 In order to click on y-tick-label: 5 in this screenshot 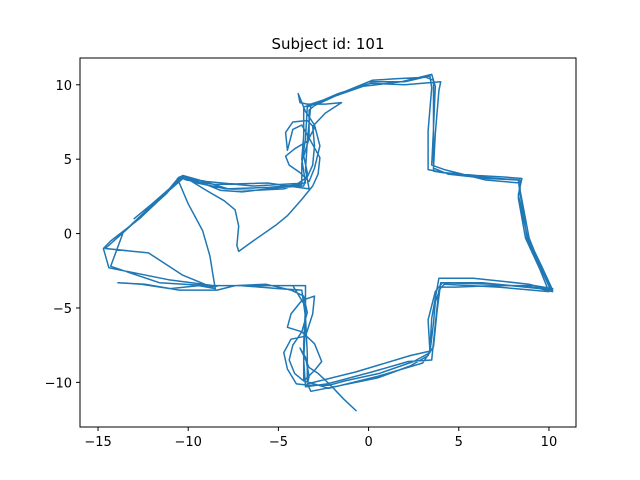, I will do `click(68, 160)`.